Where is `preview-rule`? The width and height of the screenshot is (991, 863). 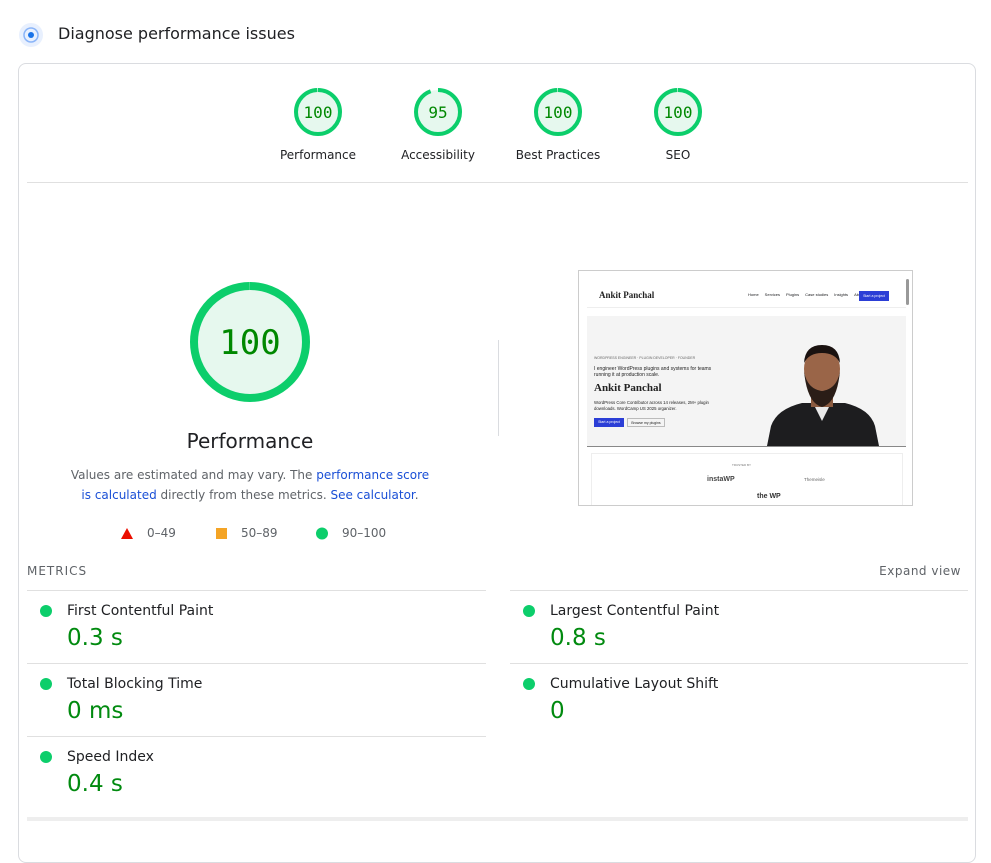
preview-rule is located at coordinates (746, 446).